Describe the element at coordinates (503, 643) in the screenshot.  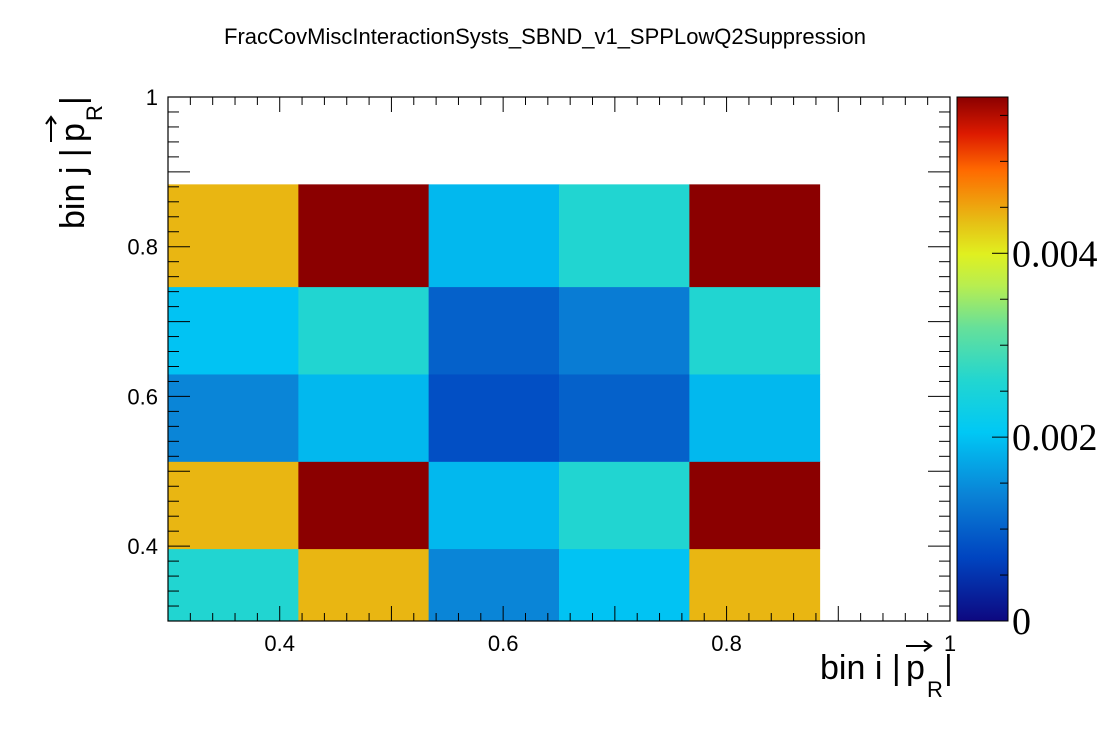
I see `x-tick-label: 0.6` at that location.